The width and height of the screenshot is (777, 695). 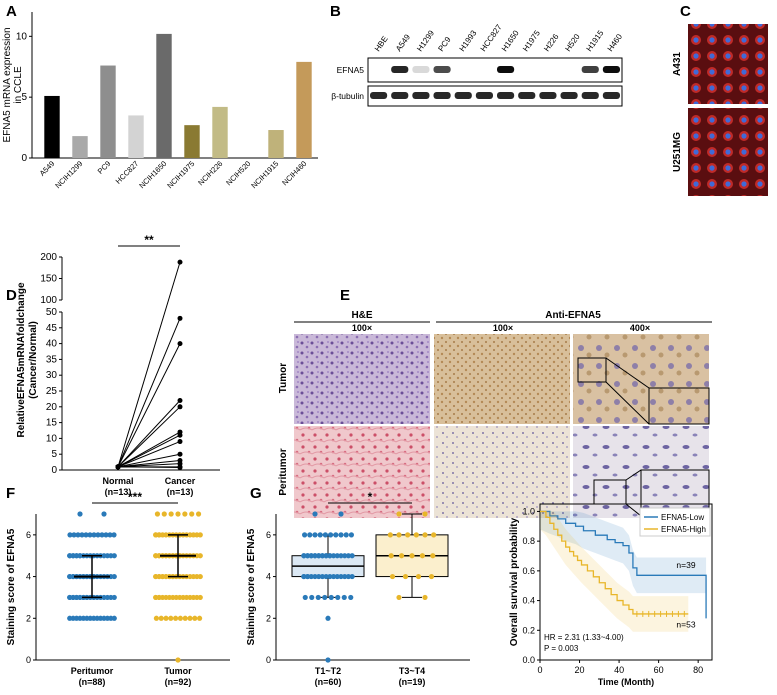 What do you see at coordinates (495, 96) in the screenshot?
I see `blot-tubulin-frame` at bounding box center [495, 96].